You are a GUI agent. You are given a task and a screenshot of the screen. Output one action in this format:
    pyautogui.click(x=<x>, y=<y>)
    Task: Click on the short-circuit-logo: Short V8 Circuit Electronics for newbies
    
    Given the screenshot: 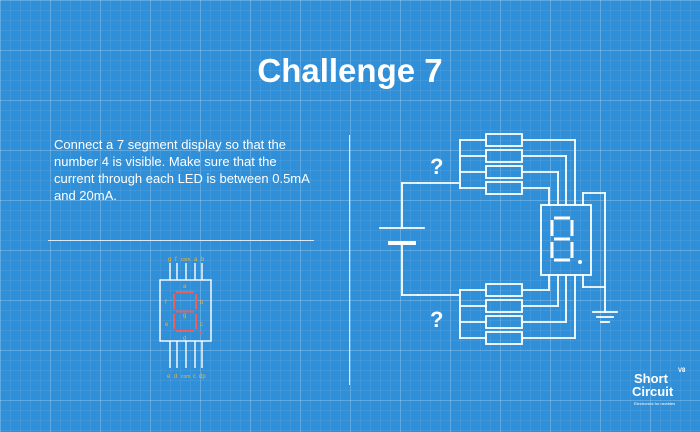 What is the action you would take?
    pyautogui.click(x=659, y=392)
    